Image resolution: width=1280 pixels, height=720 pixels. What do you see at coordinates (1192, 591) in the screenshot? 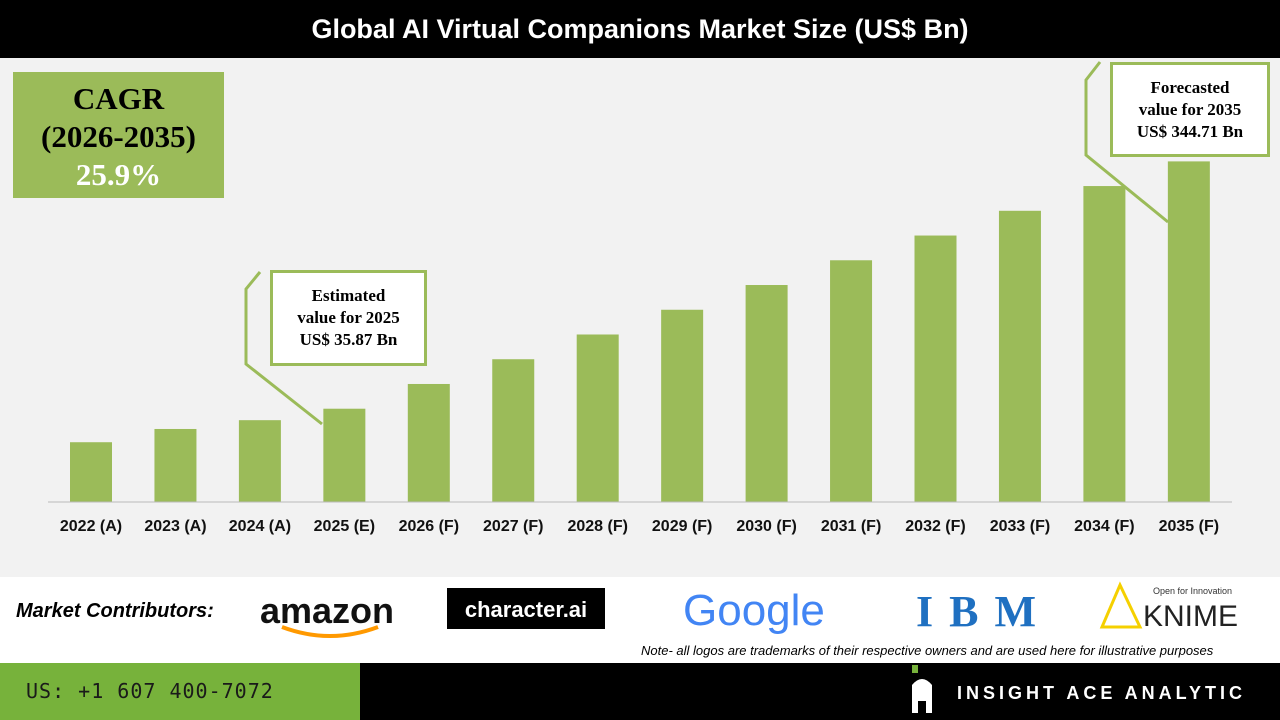
I see `svg-text: Open for Innovation` at bounding box center [1192, 591].